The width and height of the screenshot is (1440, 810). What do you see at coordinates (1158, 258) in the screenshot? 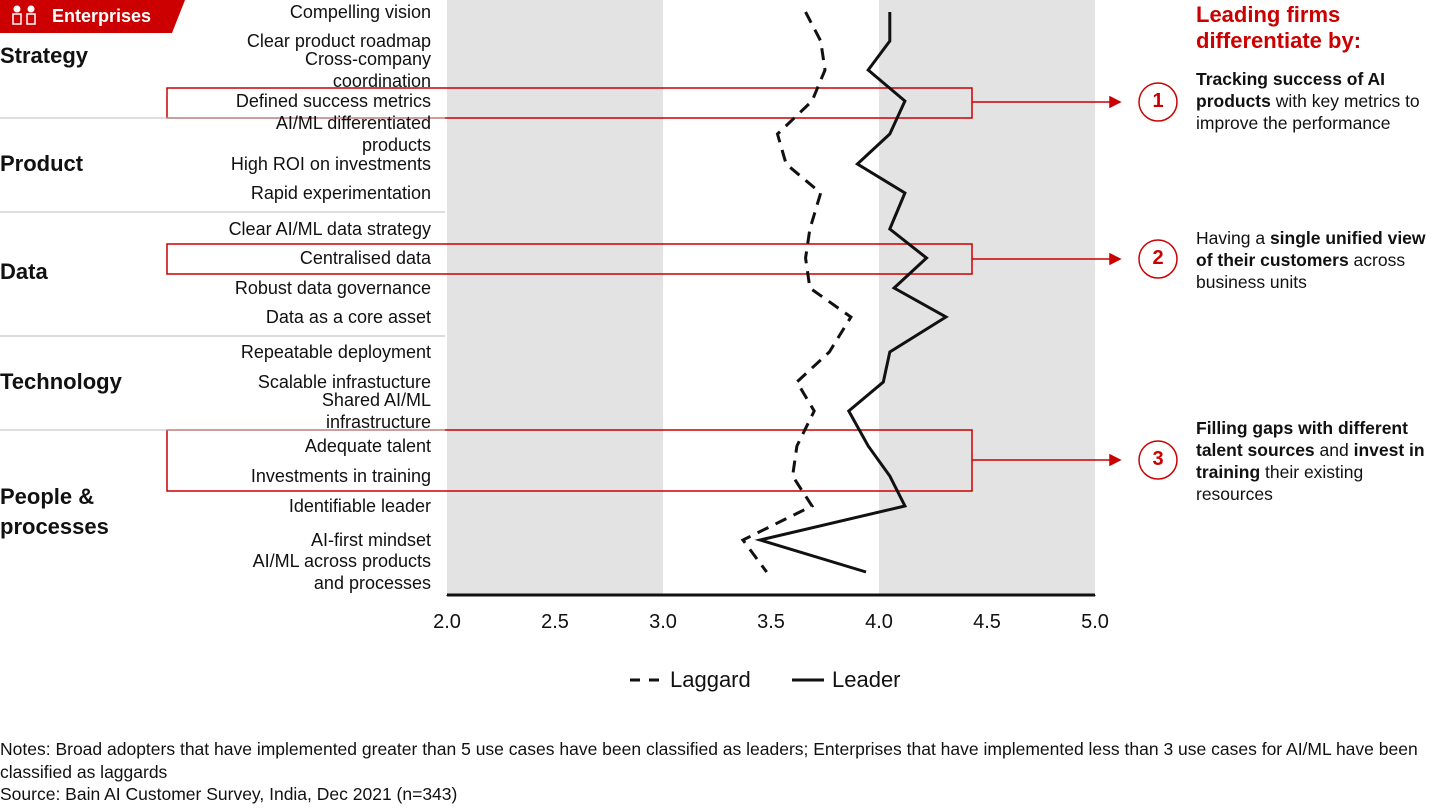
I see `callout-number: 2` at bounding box center [1158, 258].